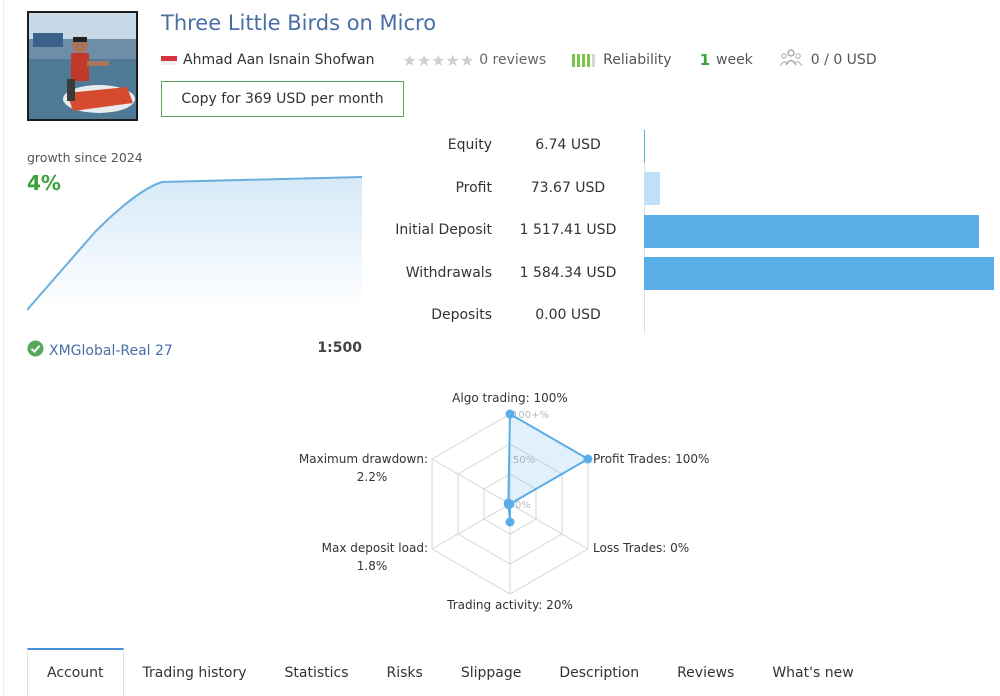 This screenshot has height=696, width=1000. What do you see at coordinates (85, 157) in the screenshot?
I see `growth-label: growth since 2024` at bounding box center [85, 157].